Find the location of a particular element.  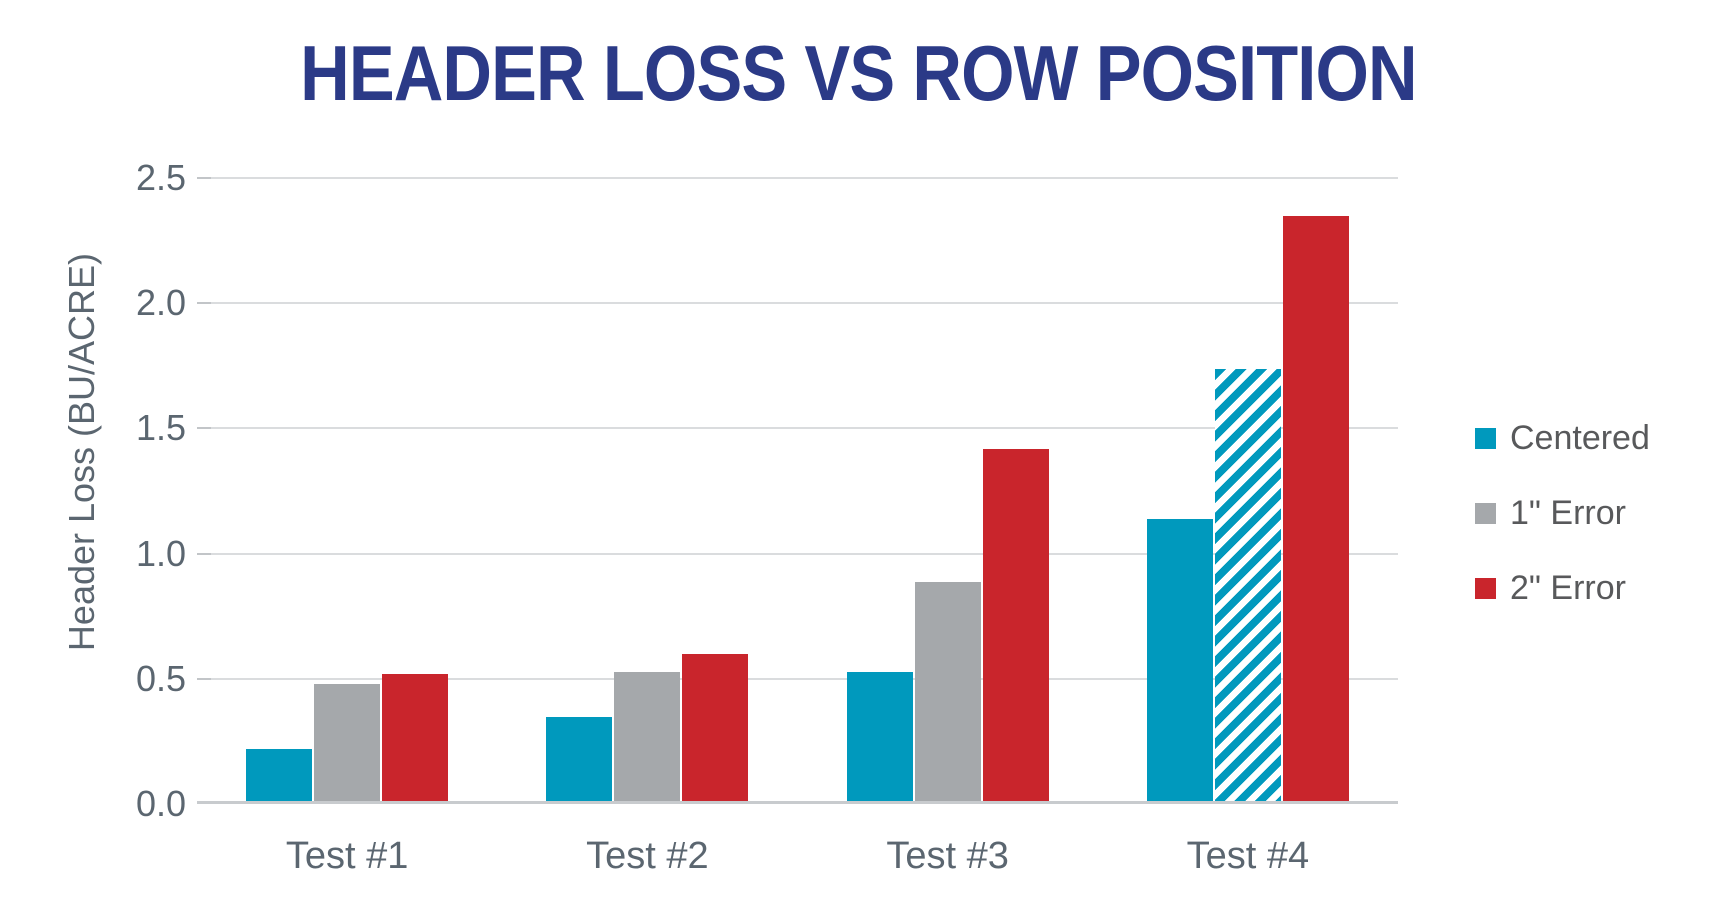

y-tick-label: 1.0 is located at coordinates (160, 553).